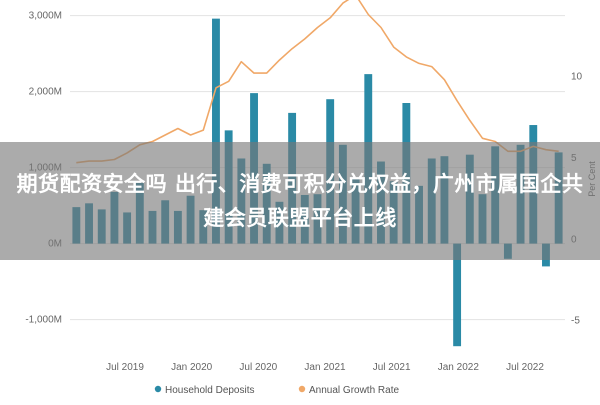 The width and height of the screenshot is (600, 405). Describe the element at coordinates (125, 367) in the screenshot. I see `x-tick-label: Jul 2019` at that location.